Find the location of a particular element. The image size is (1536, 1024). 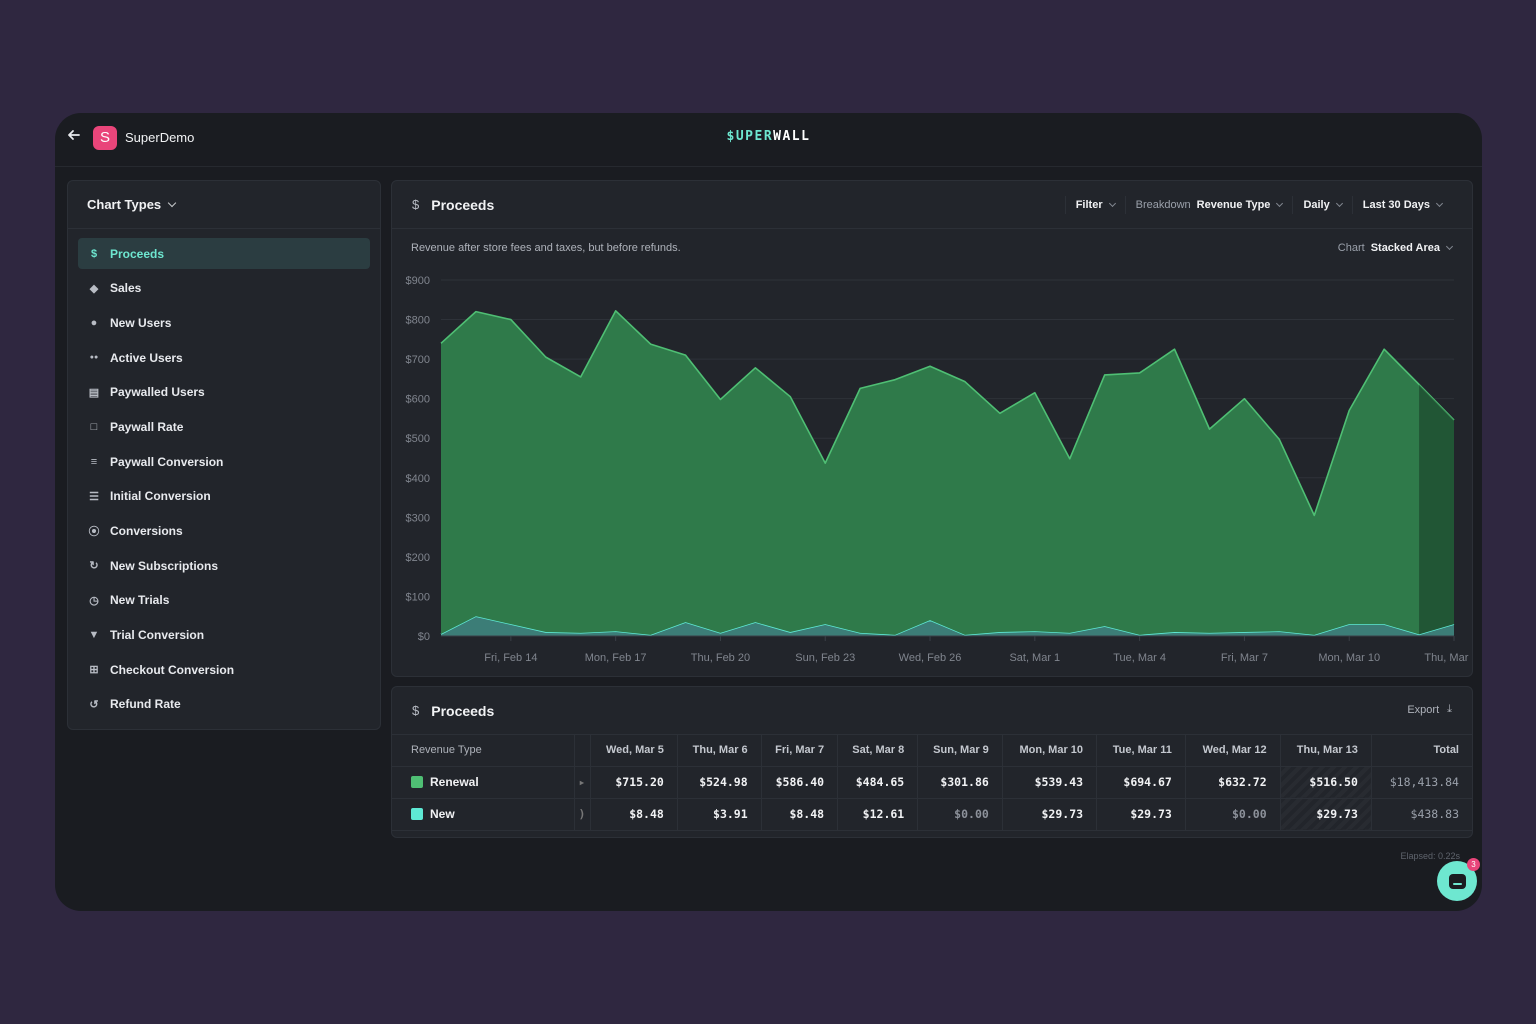

y-tick-label: $300 is located at coordinates (418, 518).